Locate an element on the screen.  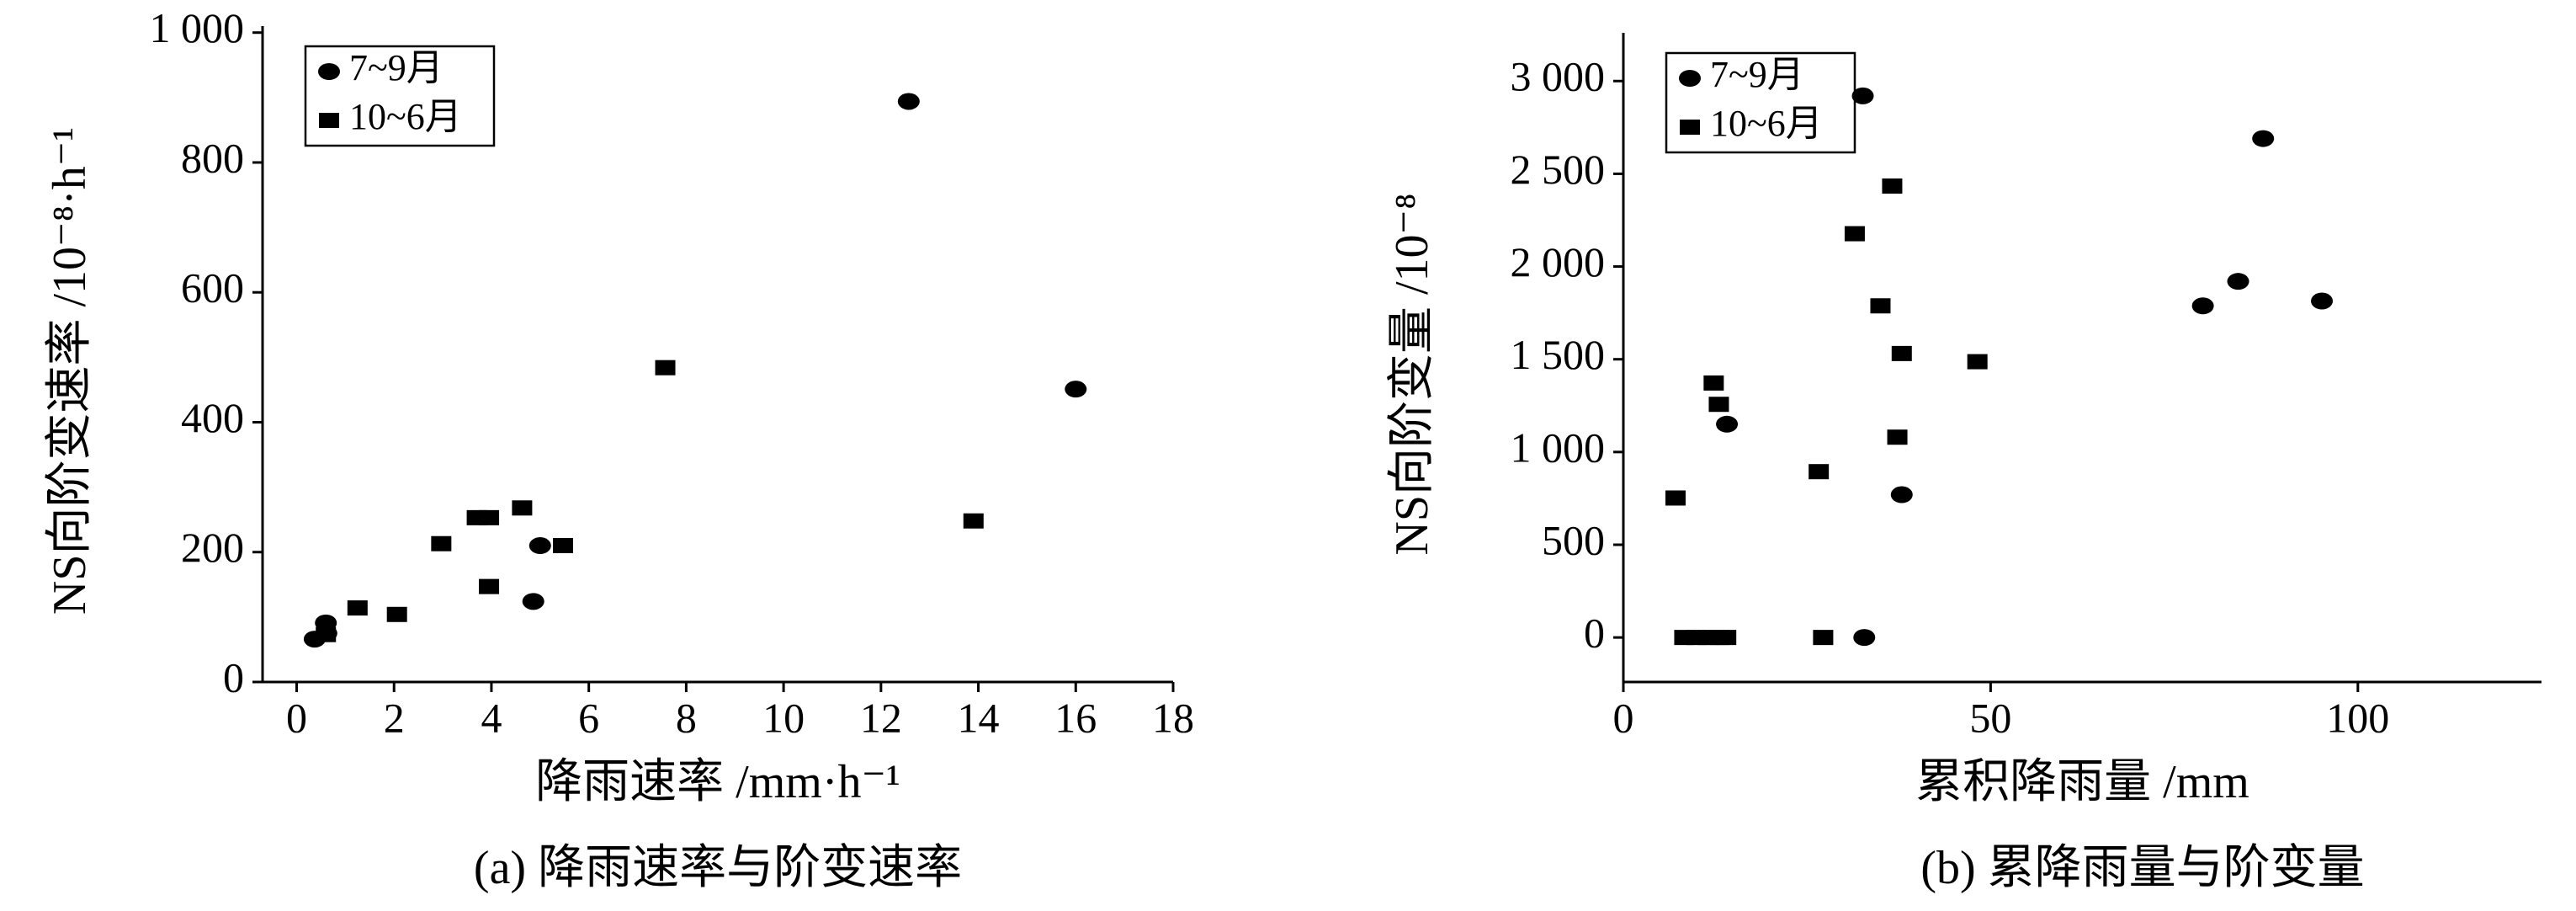
x-tick-label: 16 is located at coordinates (1075, 718).